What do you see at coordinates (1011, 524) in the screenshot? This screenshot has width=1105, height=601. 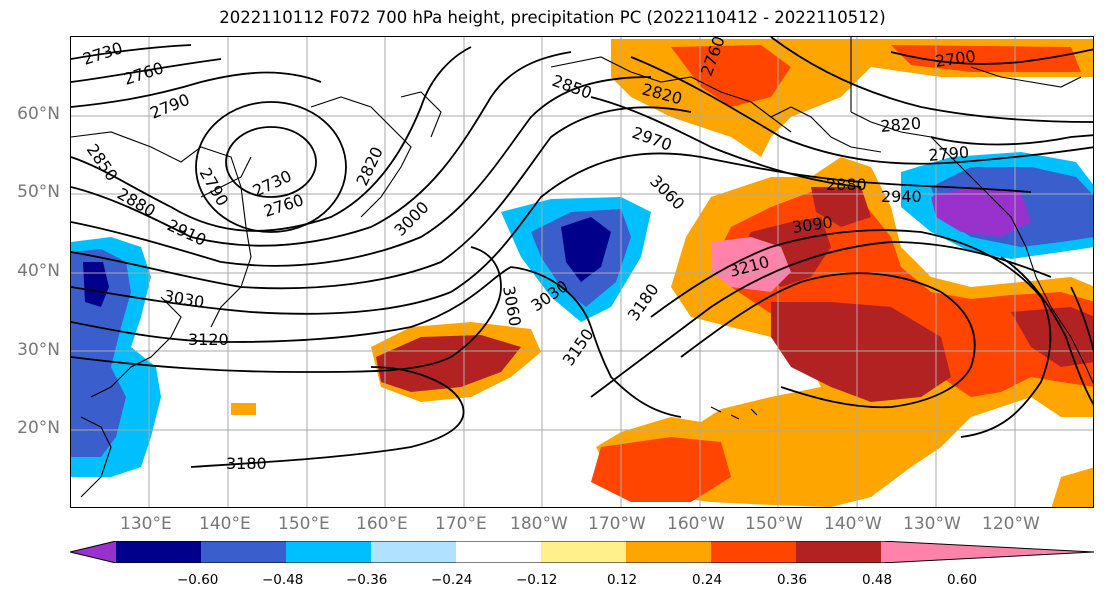 I see `lon-label: 120°W` at bounding box center [1011, 524].